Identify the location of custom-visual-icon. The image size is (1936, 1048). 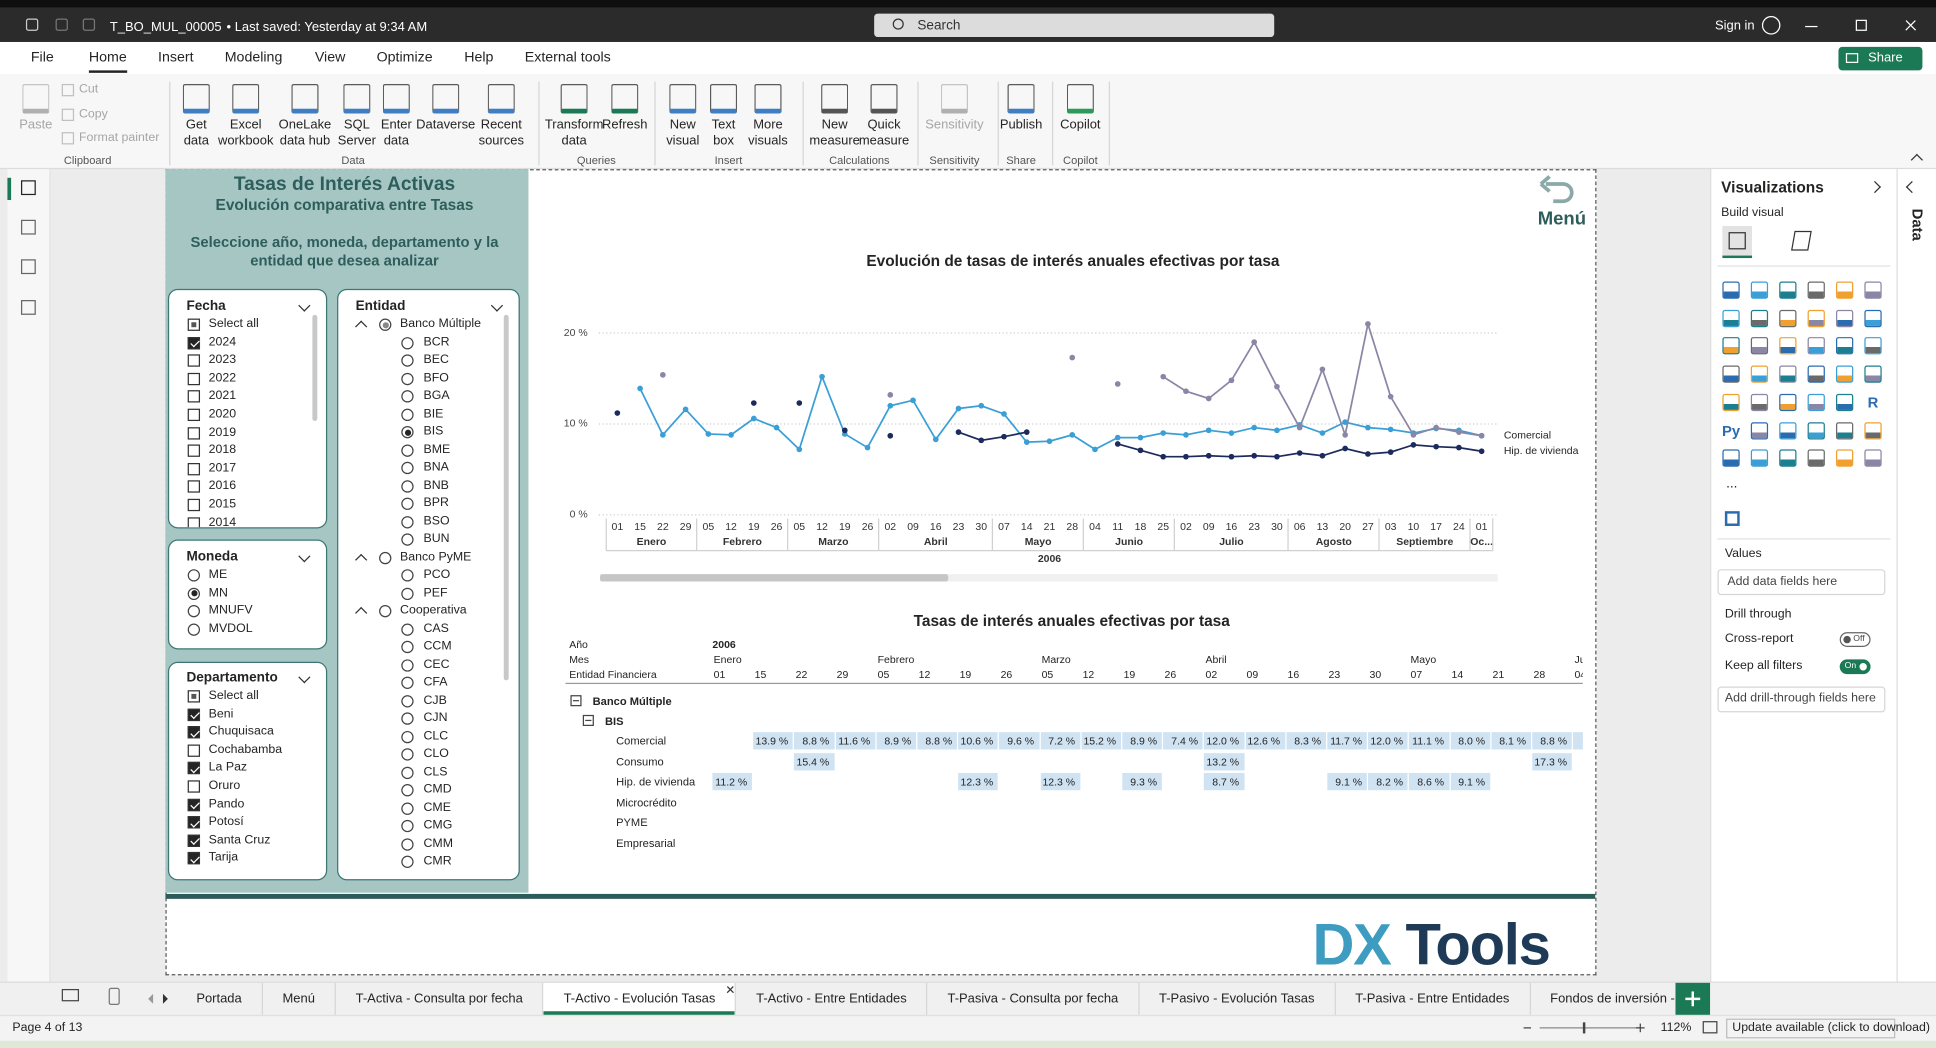
(1732, 518).